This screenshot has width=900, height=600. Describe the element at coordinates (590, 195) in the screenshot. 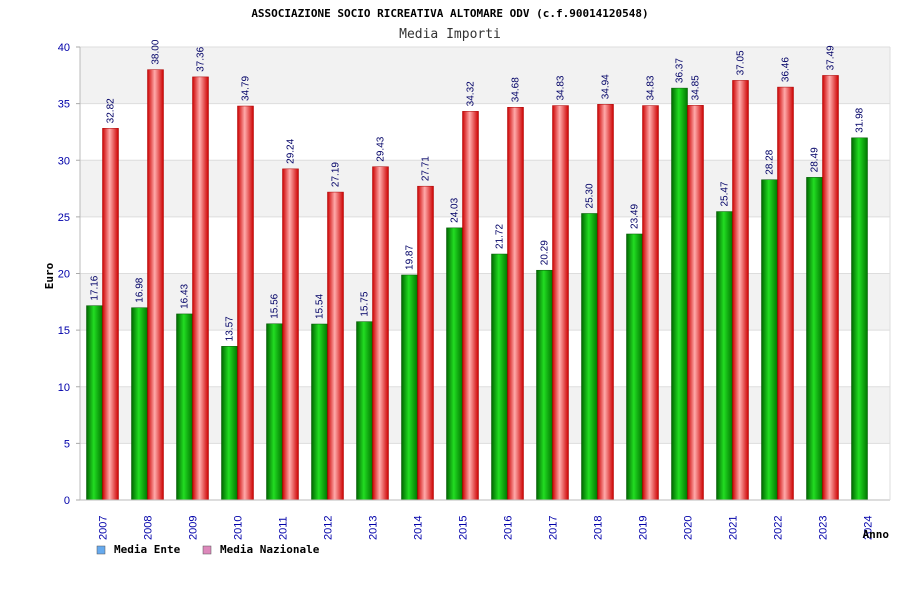

I see `data-label-media-ente: 25.30` at that location.